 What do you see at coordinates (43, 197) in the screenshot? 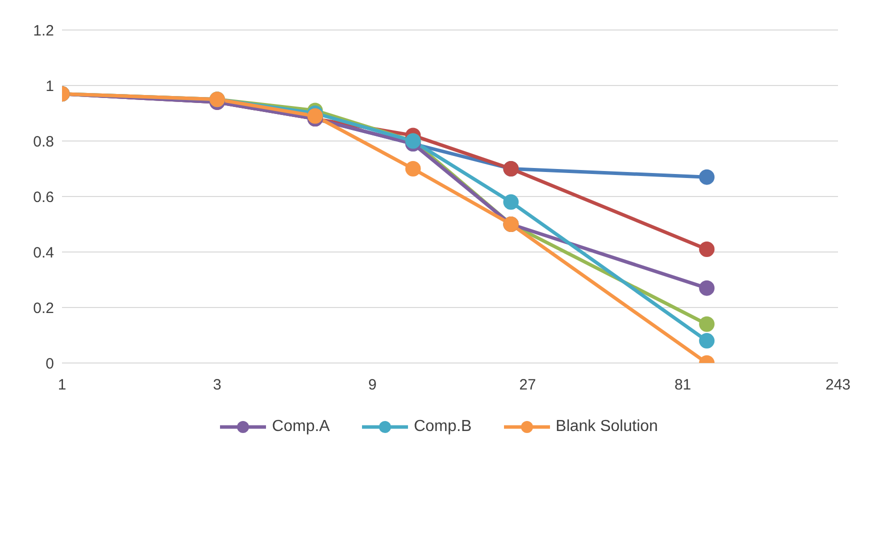
I see `y-tick-label: 0.6` at bounding box center [43, 197].